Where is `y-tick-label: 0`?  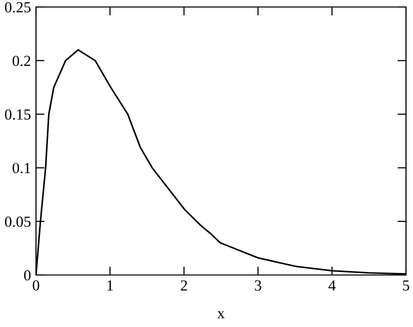 y-tick-label: 0 is located at coordinates (27, 275).